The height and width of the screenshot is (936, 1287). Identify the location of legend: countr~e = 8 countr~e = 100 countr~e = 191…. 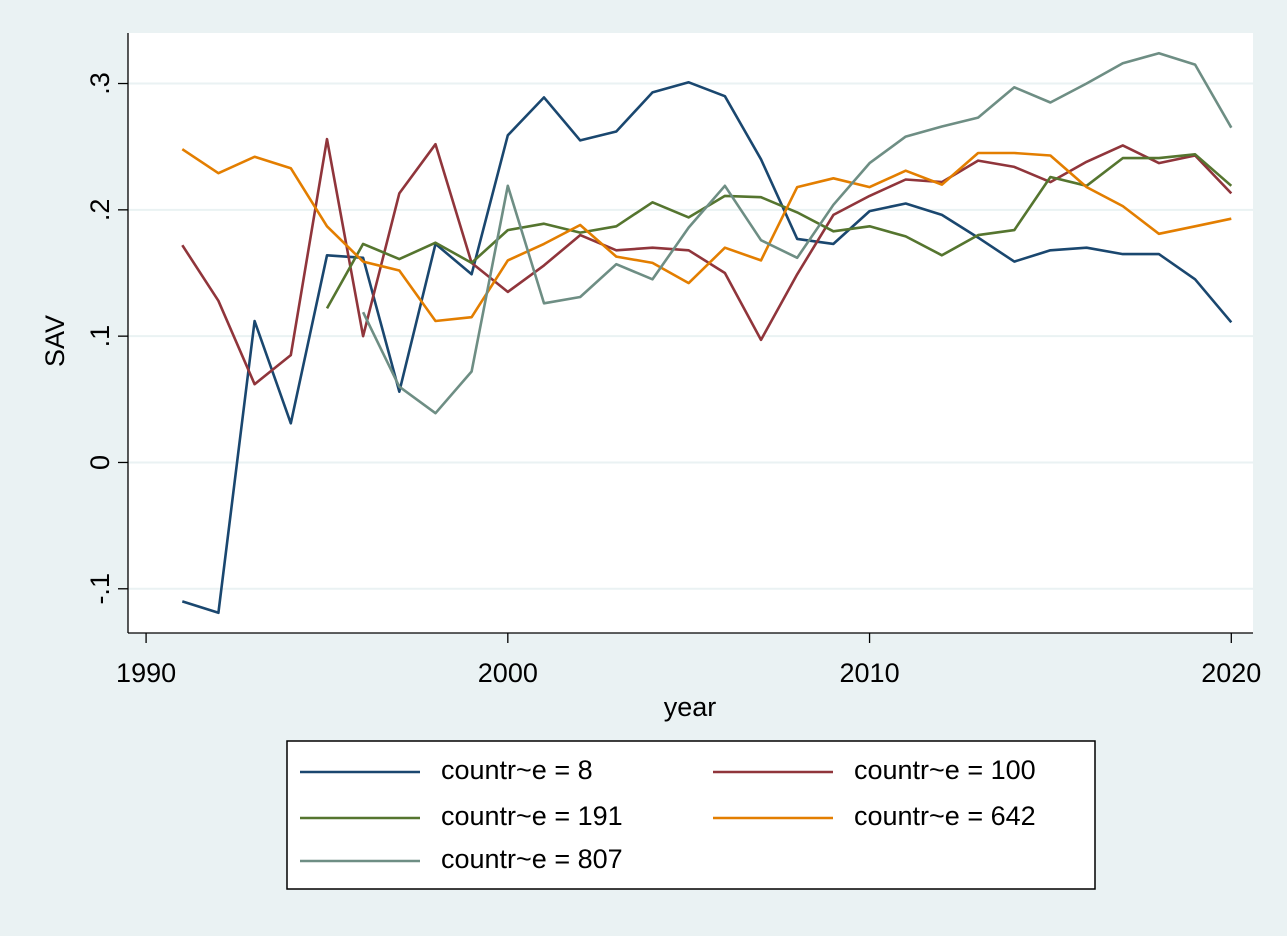
(691, 815).